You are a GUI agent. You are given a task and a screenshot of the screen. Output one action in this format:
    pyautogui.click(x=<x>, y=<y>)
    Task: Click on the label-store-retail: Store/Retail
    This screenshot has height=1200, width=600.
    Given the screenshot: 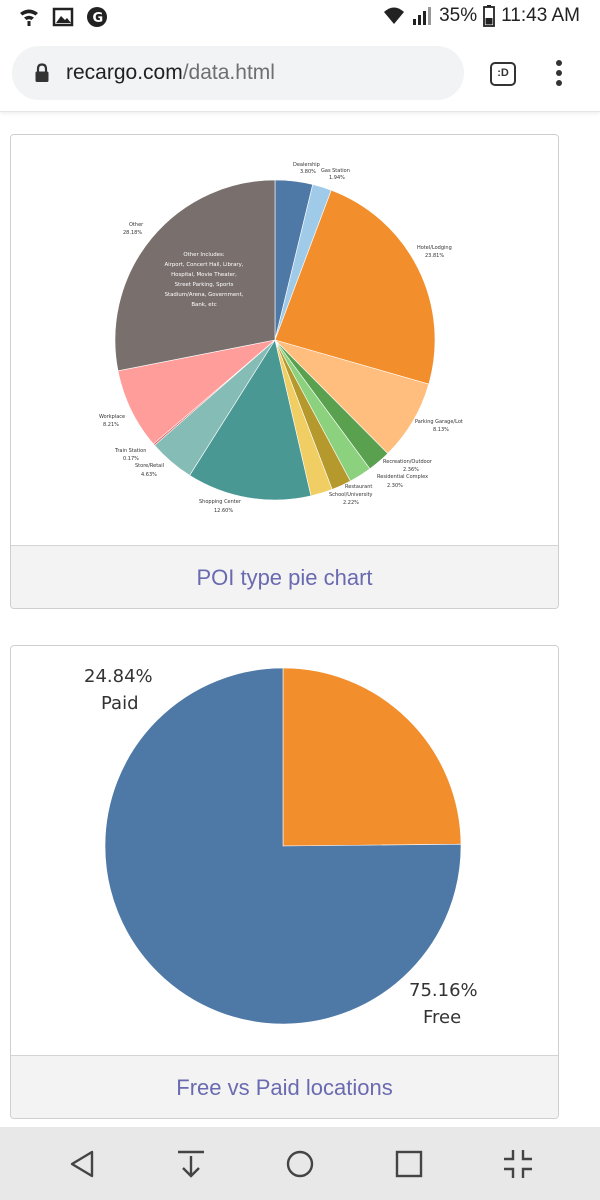 What is the action you would take?
    pyautogui.click(x=149, y=466)
    